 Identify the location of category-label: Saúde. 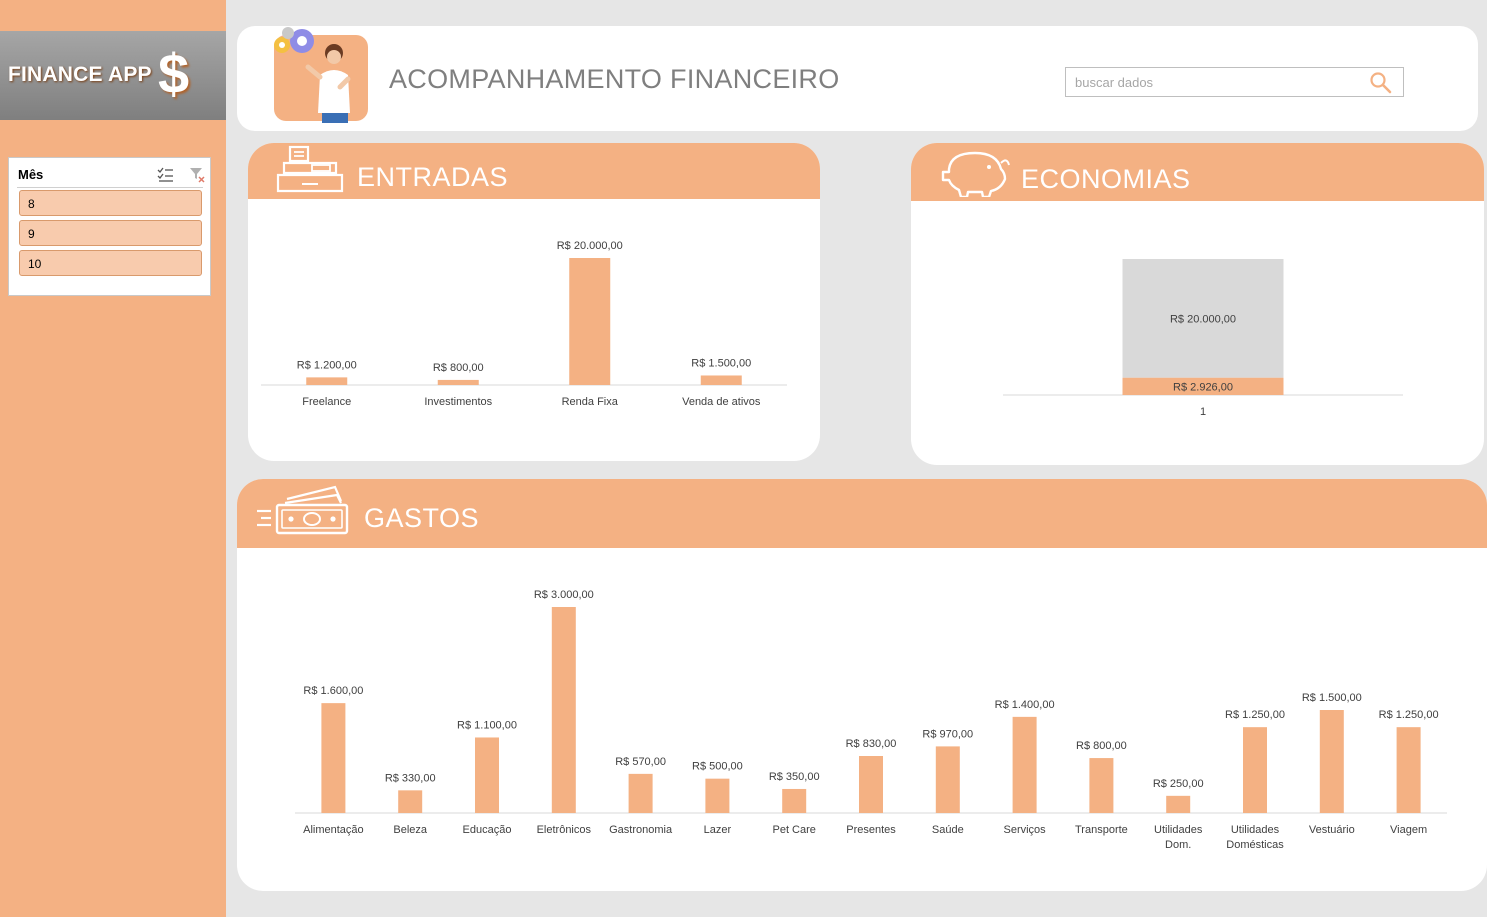
(948, 830).